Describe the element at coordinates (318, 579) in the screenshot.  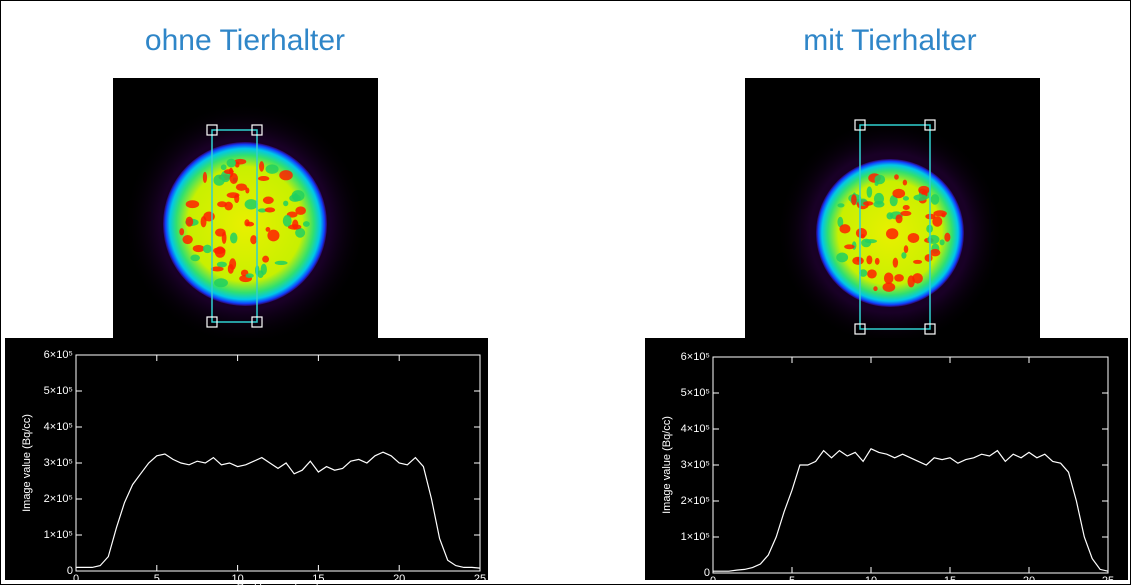
I see `x-tick-label: 15` at that location.